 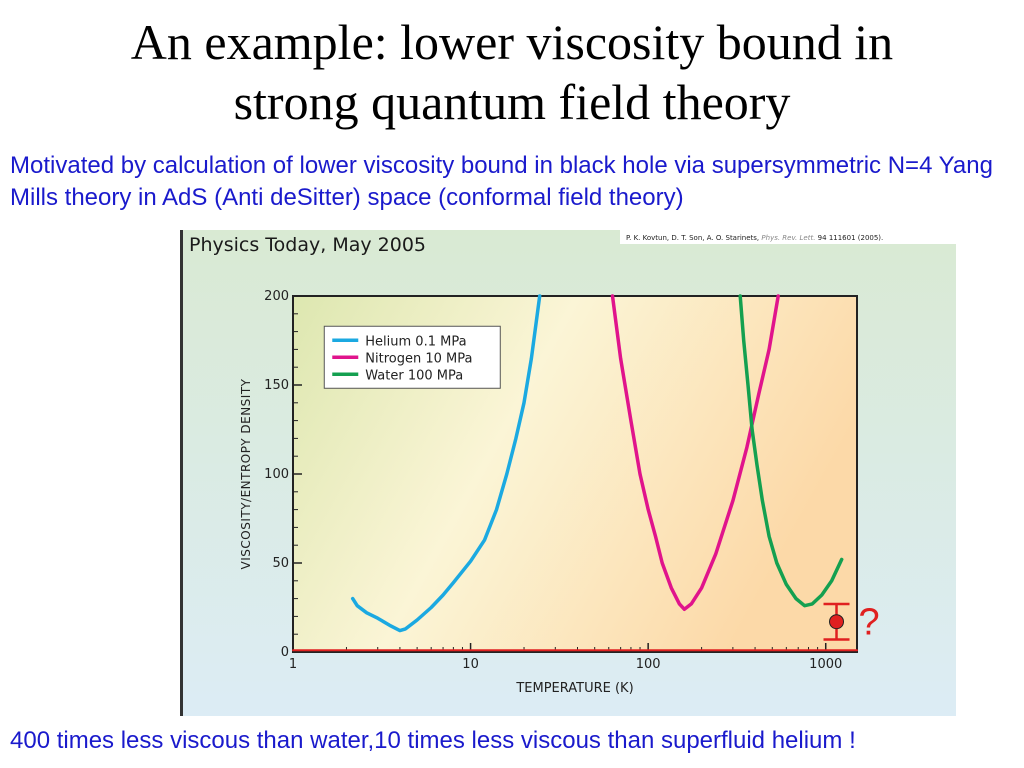 What do you see at coordinates (856, 238) in the screenshot?
I see `citation-page: 111601 (2005).` at bounding box center [856, 238].